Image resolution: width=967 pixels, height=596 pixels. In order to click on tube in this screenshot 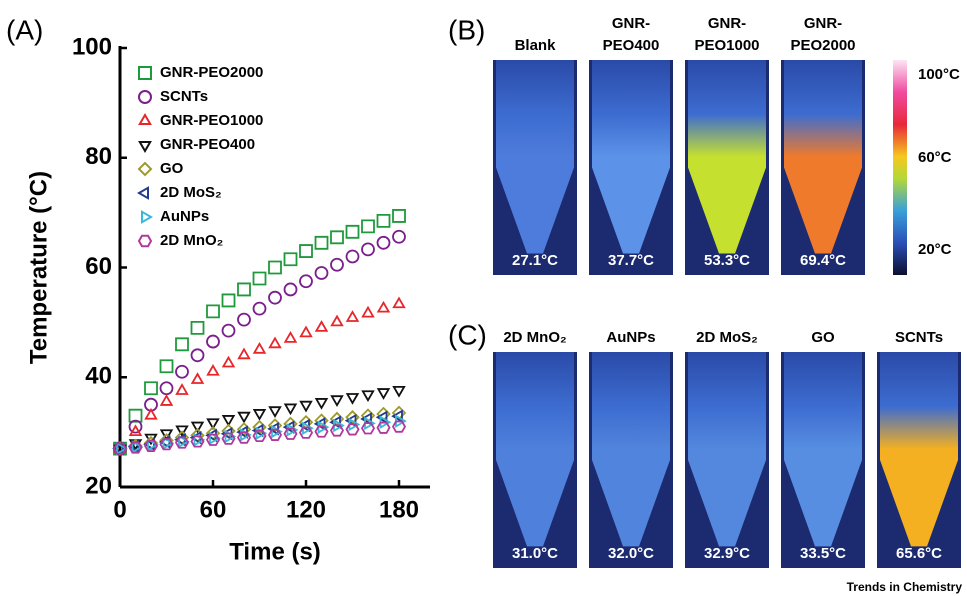, I will do `click(823, 449)`.